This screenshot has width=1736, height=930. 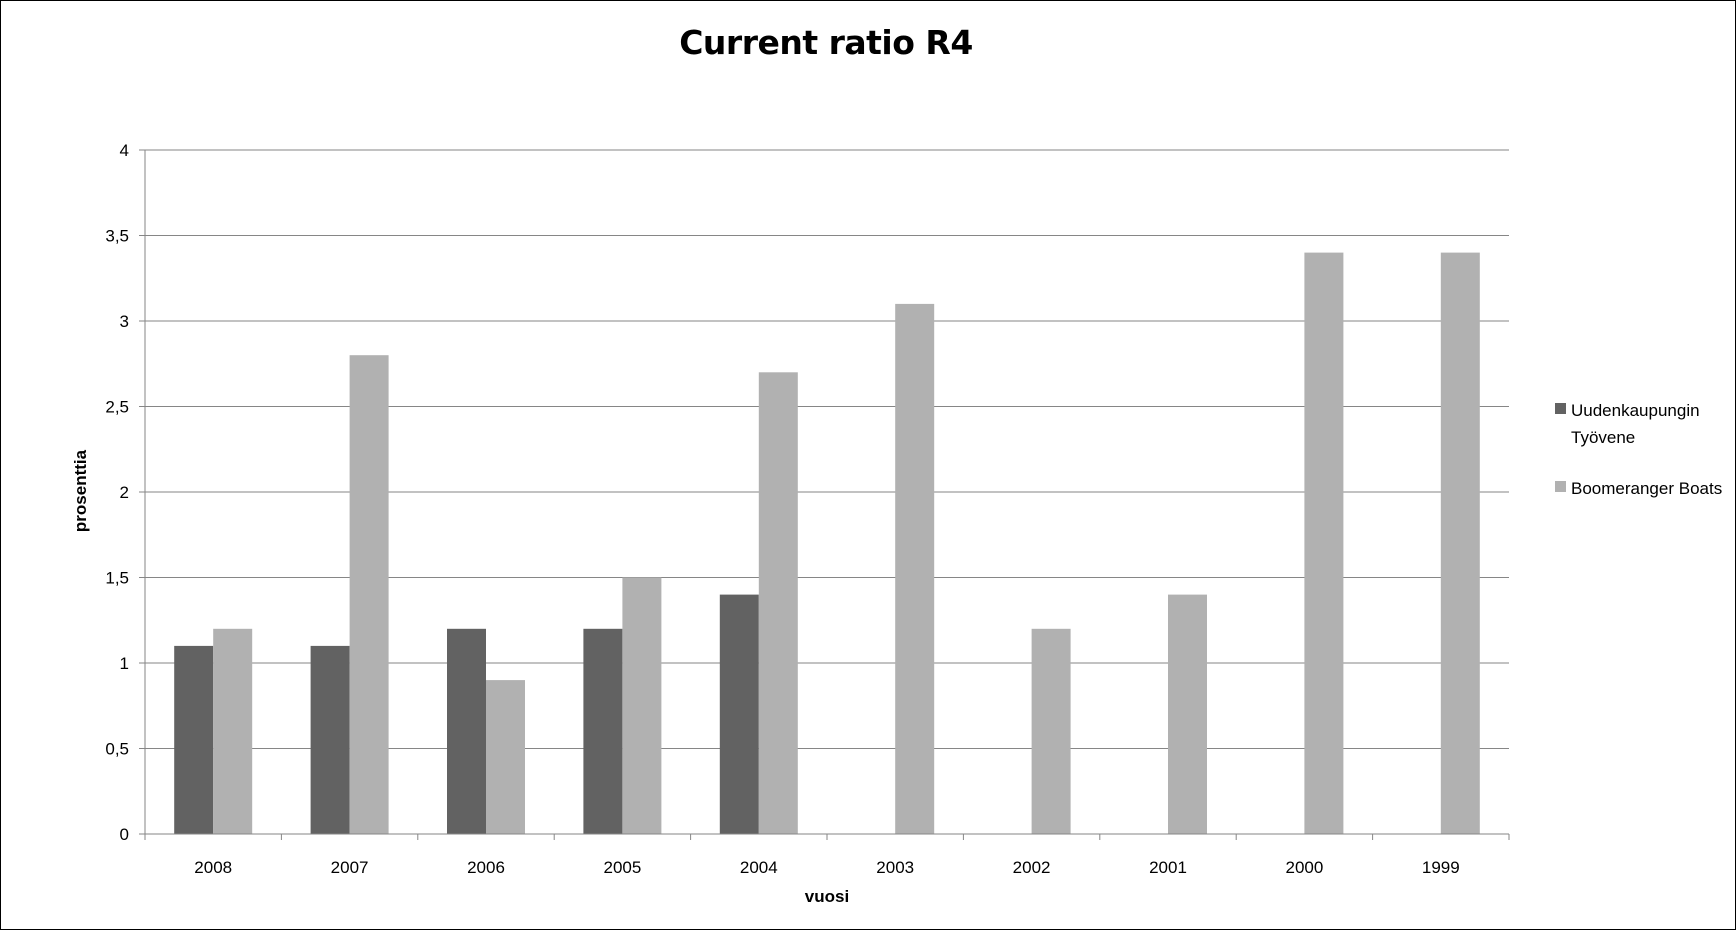 I want to click on legend-item-series-1: Uudenkaupungin Työvene, so click(x=1645, y=424).